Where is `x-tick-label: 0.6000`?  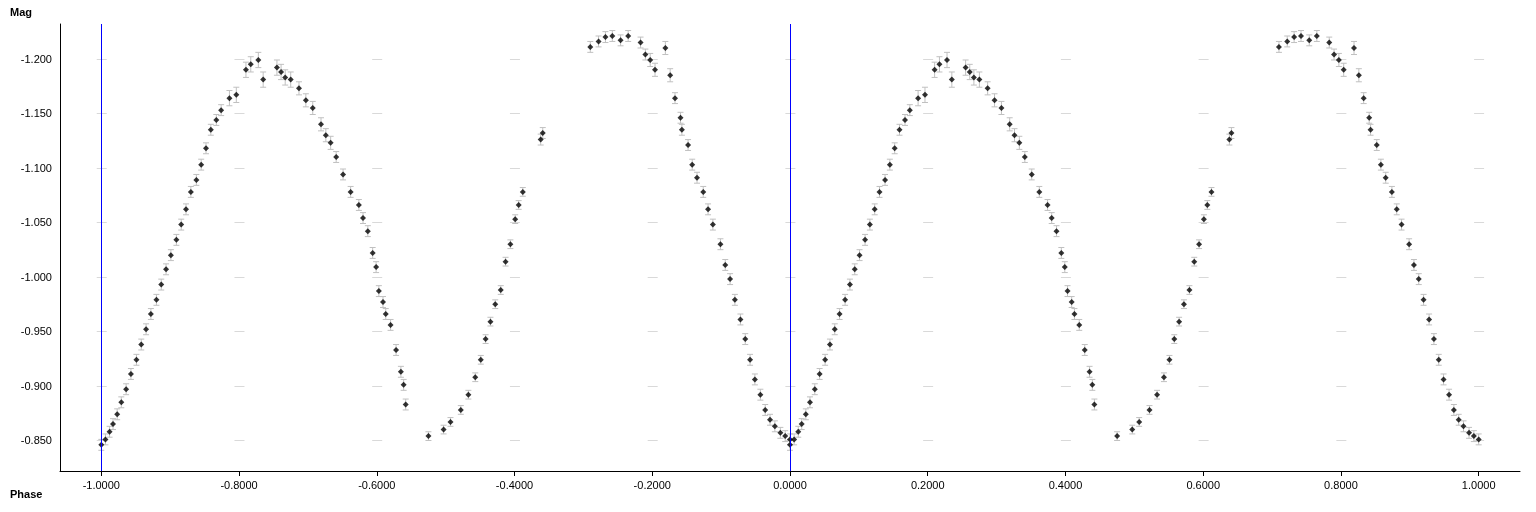 x-tick-label: 0.6000 is located at coordinates (1203, 484).